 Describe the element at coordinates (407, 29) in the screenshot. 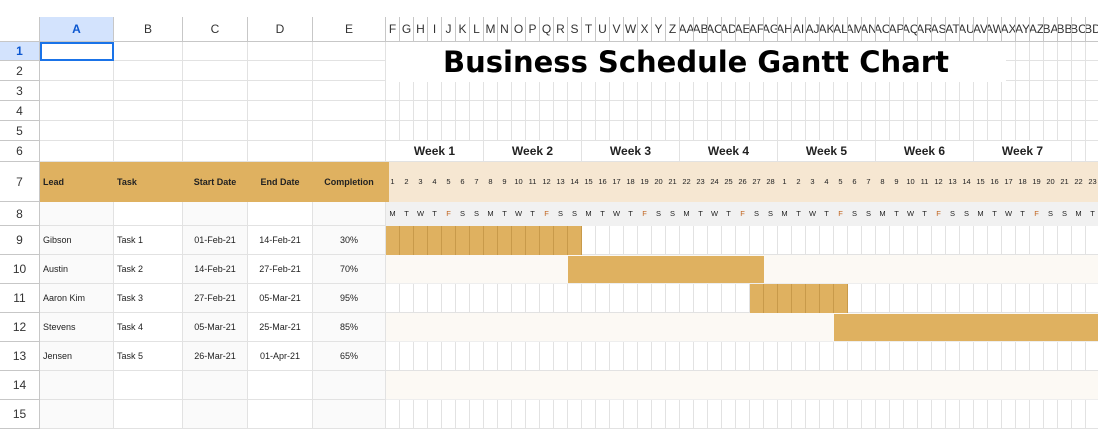

I see `column-header-G: G` at that location.